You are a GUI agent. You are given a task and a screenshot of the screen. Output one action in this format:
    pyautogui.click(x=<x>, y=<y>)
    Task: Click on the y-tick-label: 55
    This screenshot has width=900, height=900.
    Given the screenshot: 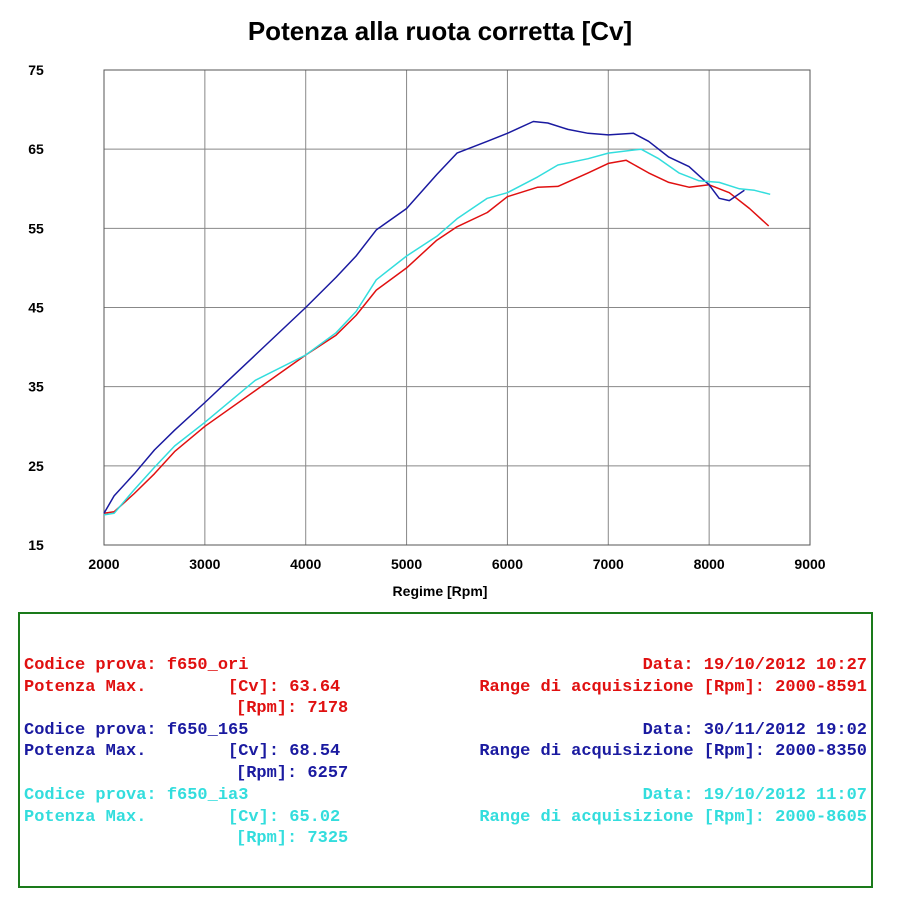 What is the action you would take?
    pyautogui.click(x=36, y=228)
    